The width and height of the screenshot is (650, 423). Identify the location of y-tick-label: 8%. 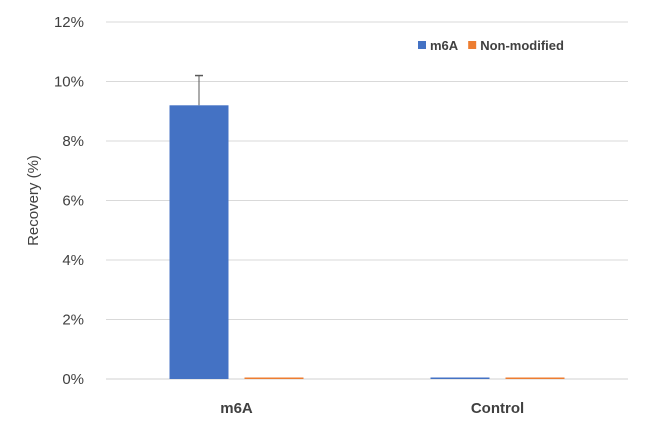
(73, 141).